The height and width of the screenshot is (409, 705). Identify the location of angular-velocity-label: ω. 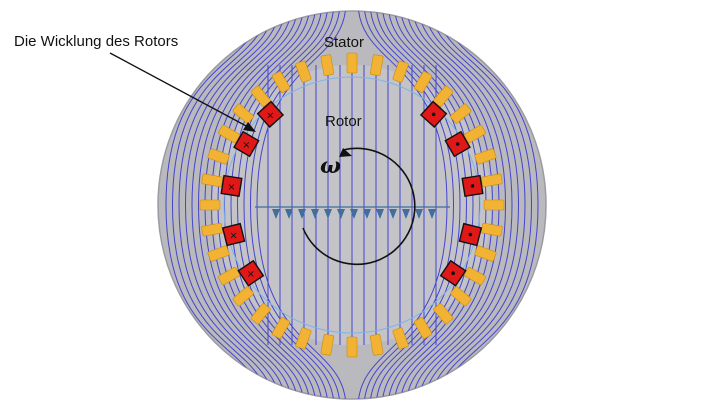
(330, 166).